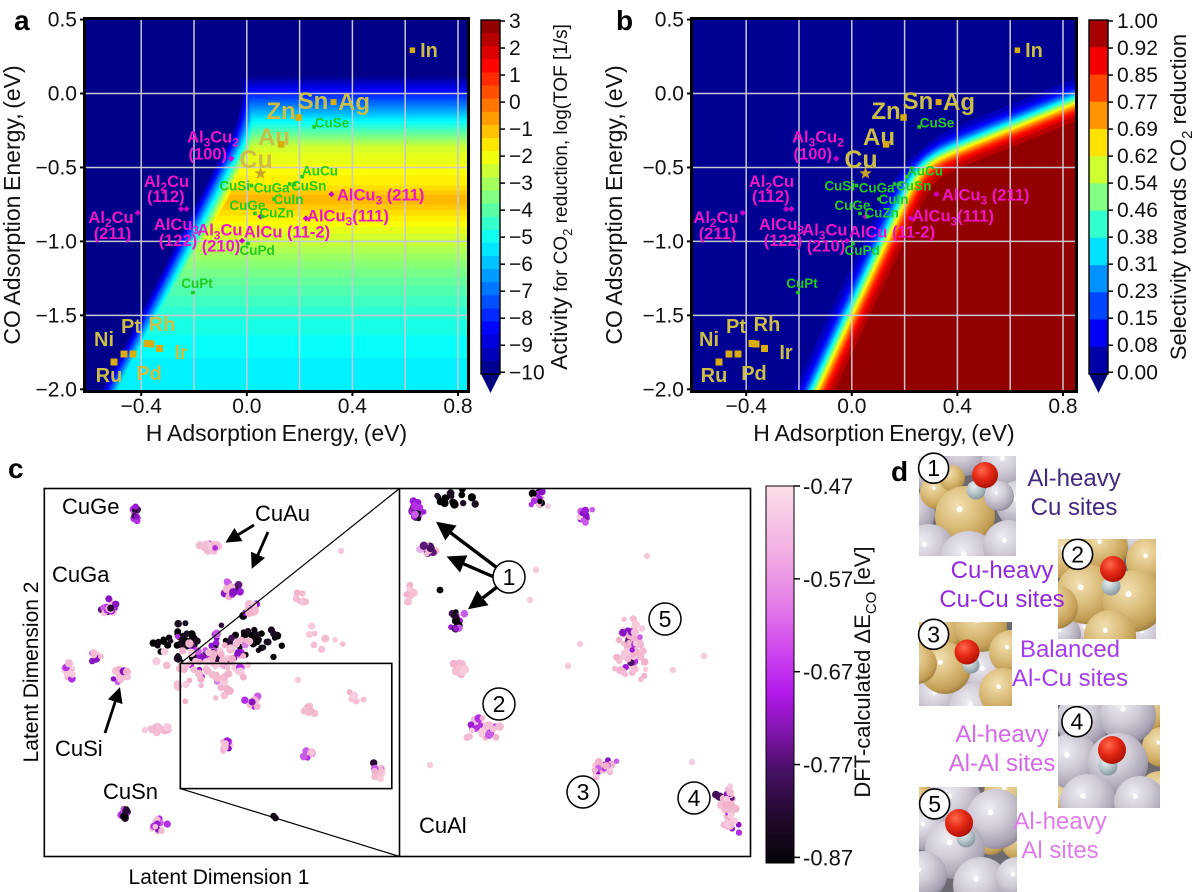 The height and width of the screenshot is (892, 1200). I want to click on svg-text: d, so click(899, 471).